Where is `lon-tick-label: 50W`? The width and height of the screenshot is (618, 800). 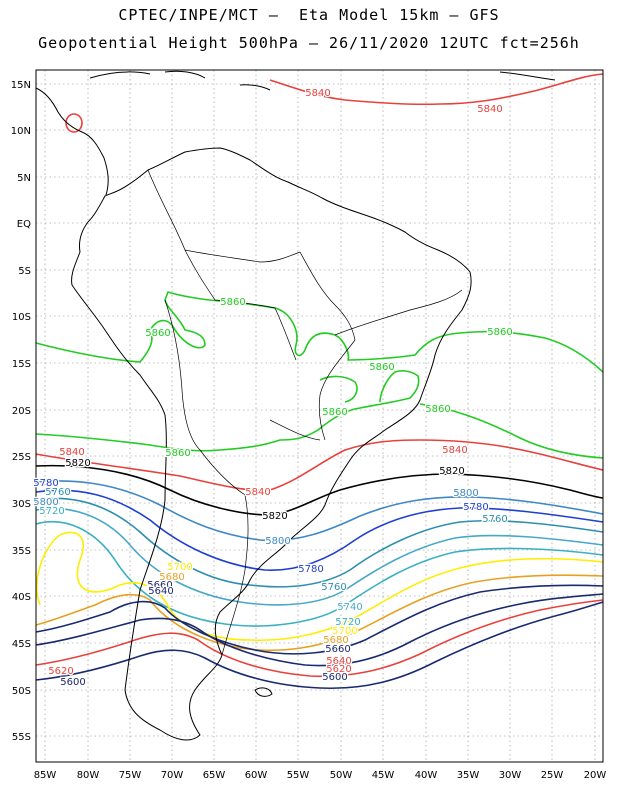 lon-tick-label: 50W is located at coordinates (341, 775).